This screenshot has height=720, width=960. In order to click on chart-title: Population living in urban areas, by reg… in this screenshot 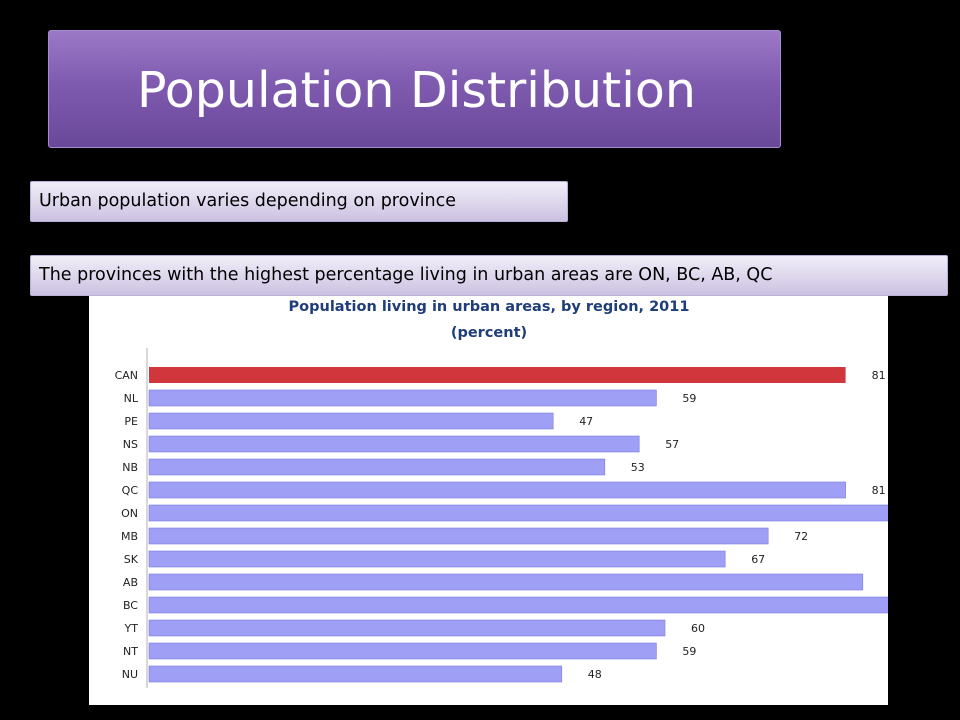, I will do `click(489, 307)`.